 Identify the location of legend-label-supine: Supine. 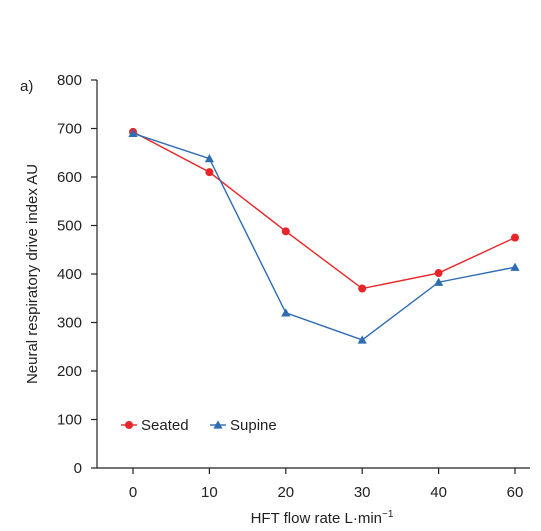
(253, 425).